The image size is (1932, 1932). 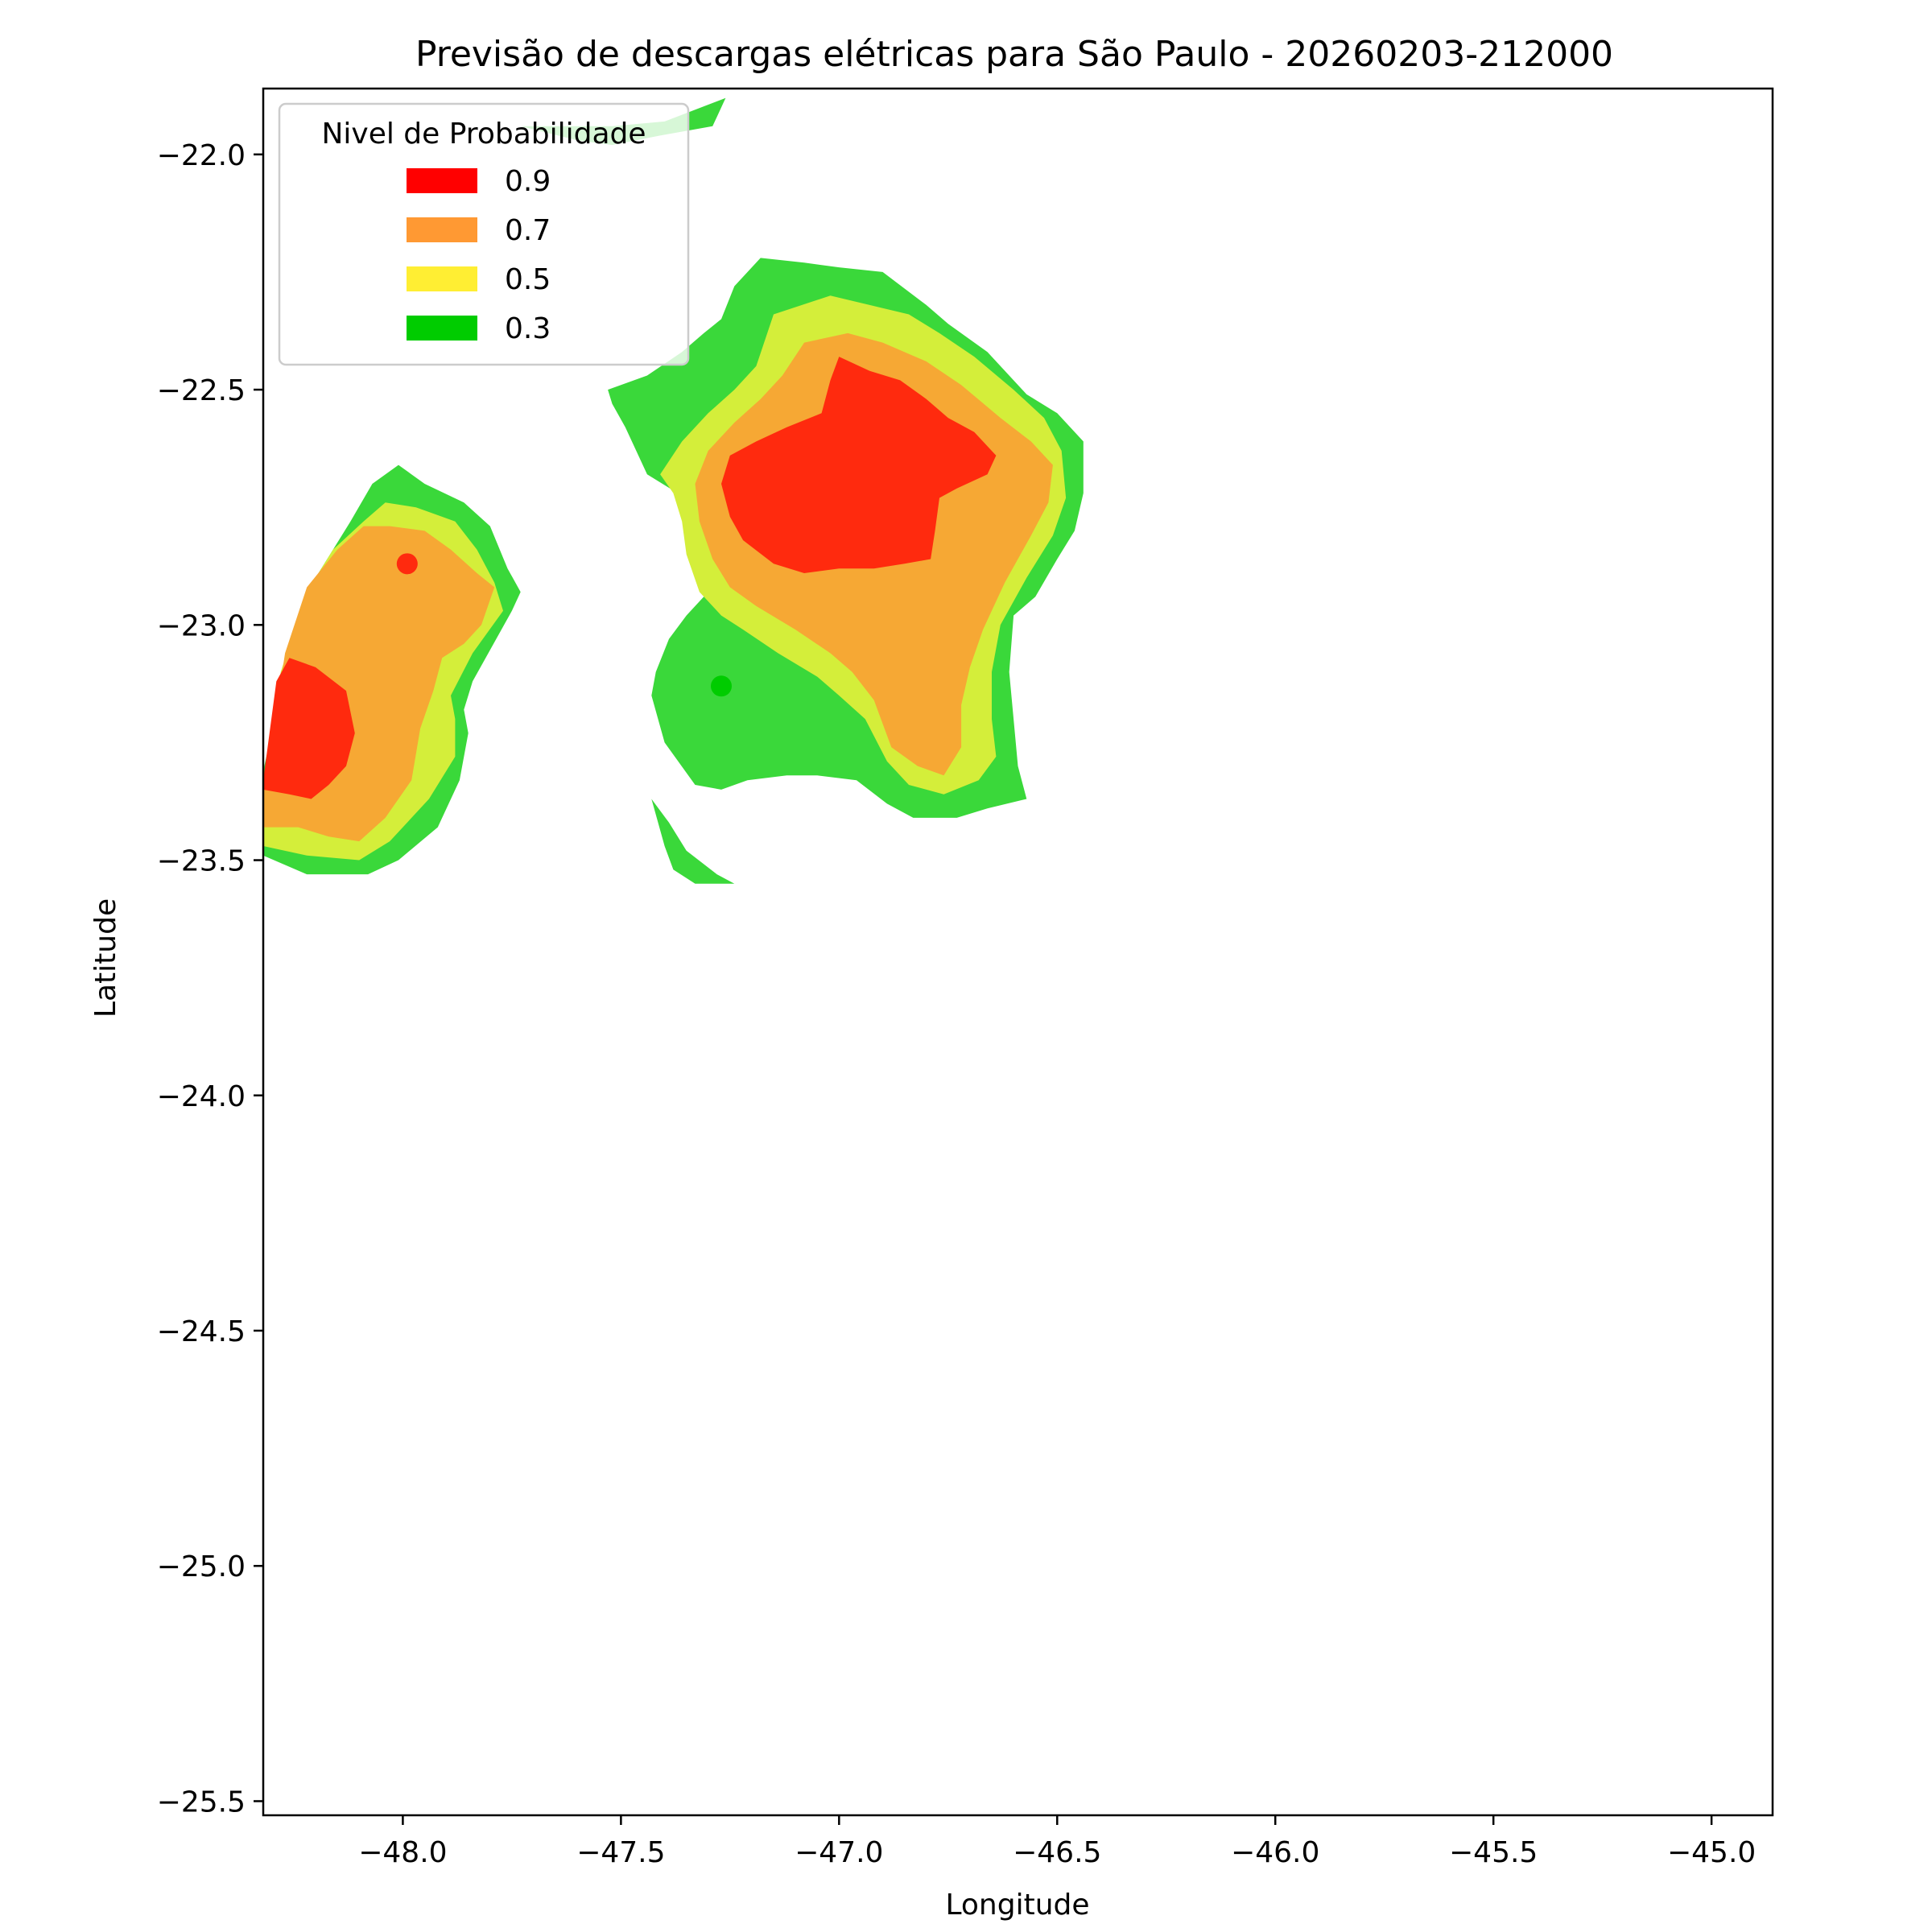 What do you see at coordinates (210, 978) in the screenshot?
I see `y-axis: −22.0 −22.5 −23.0 −23.5 −24.0 −24.5 −25.0 −25.5` at bounding box center [210, 978].